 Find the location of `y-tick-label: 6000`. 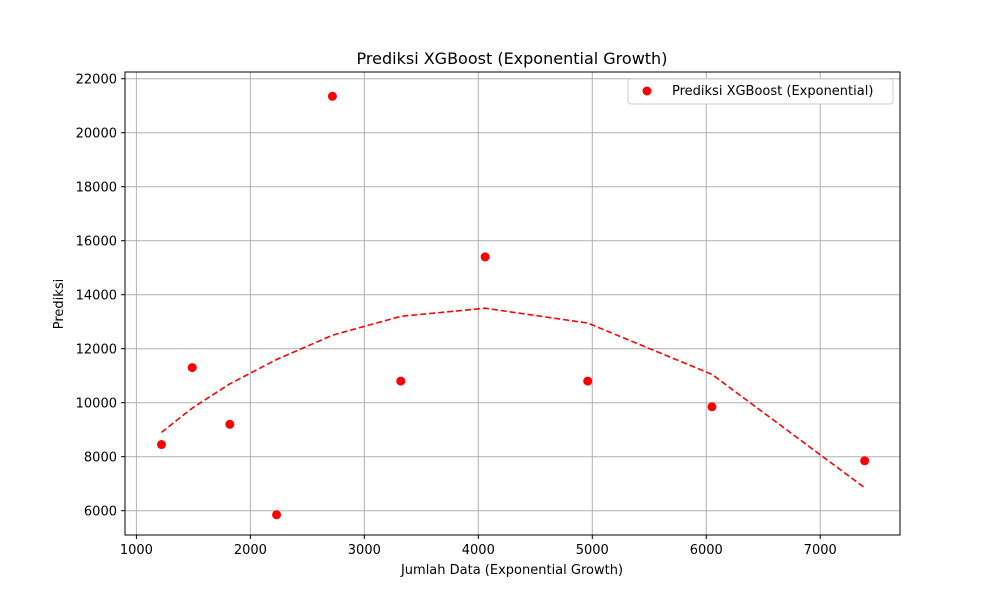

y-tick-label: 6000 is located at coordinates (100, 512).